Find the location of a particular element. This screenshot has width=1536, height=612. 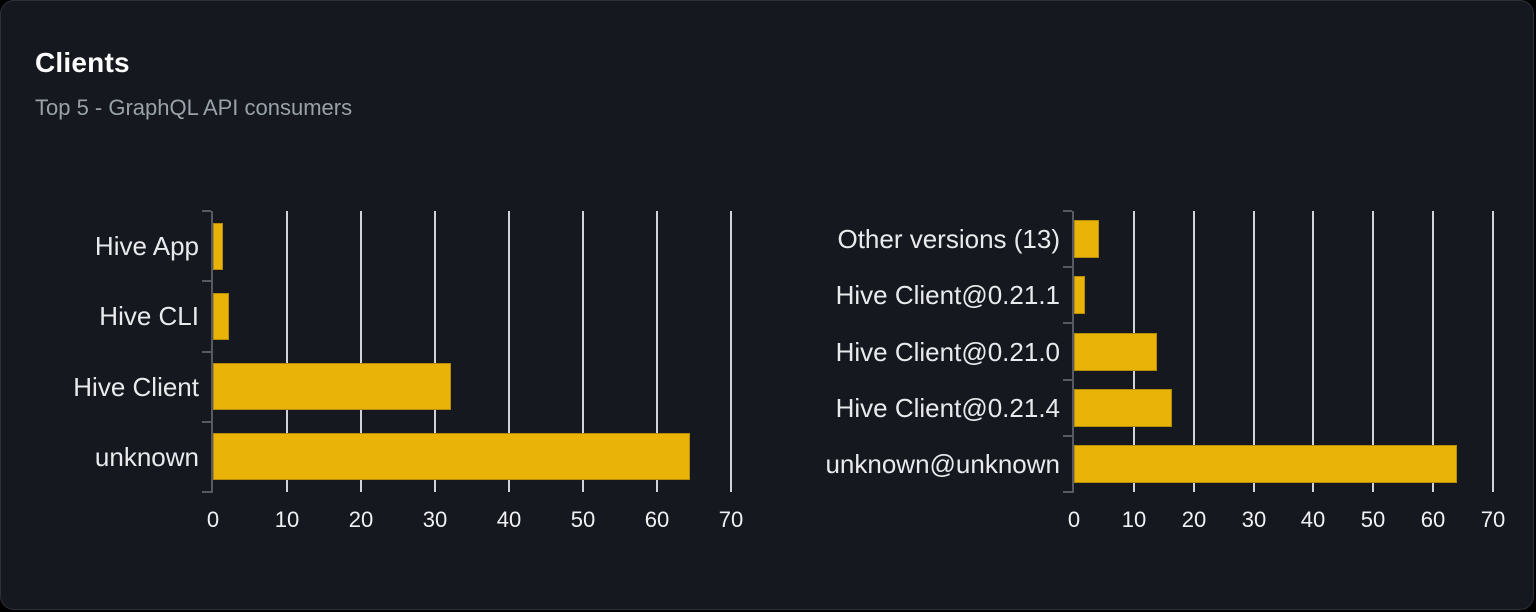

category-label: Hive CLI is located at coordinates (149, 316).